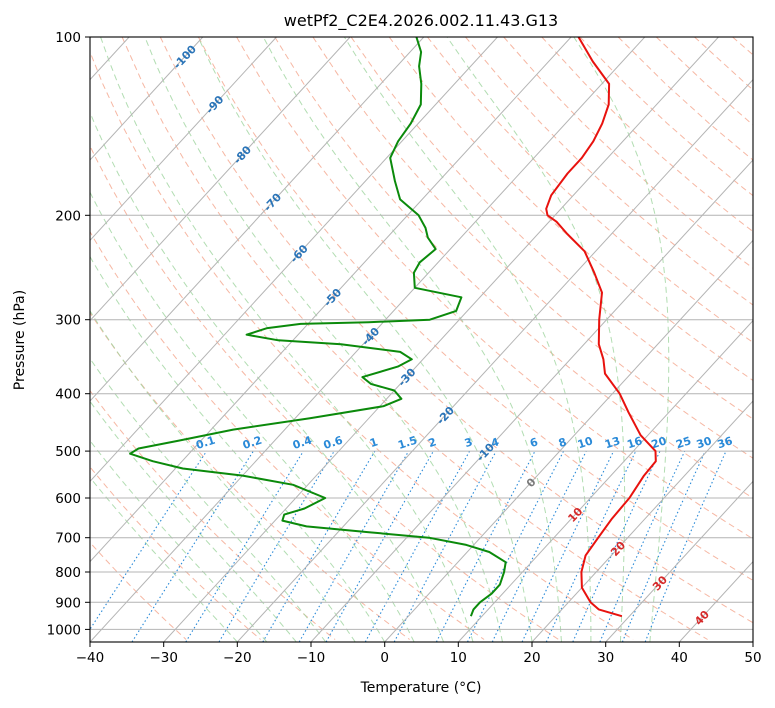  Describe the element at coordinates (585, 442) in the screenshot. I see `mixing-ratio-label: 10` at that location.